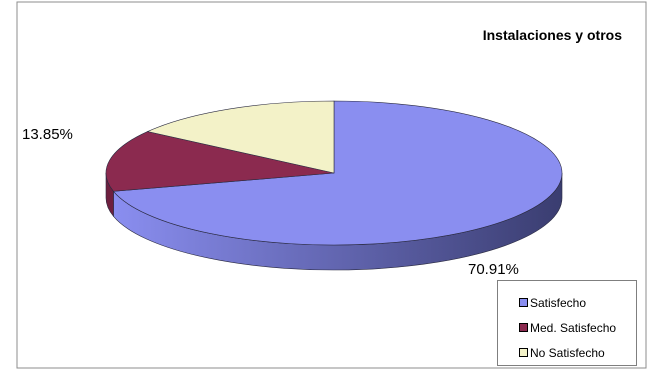  Describe the element at coordinates (240, 137) in the screenshot. I see `slice-no-satisfecho` at that location.